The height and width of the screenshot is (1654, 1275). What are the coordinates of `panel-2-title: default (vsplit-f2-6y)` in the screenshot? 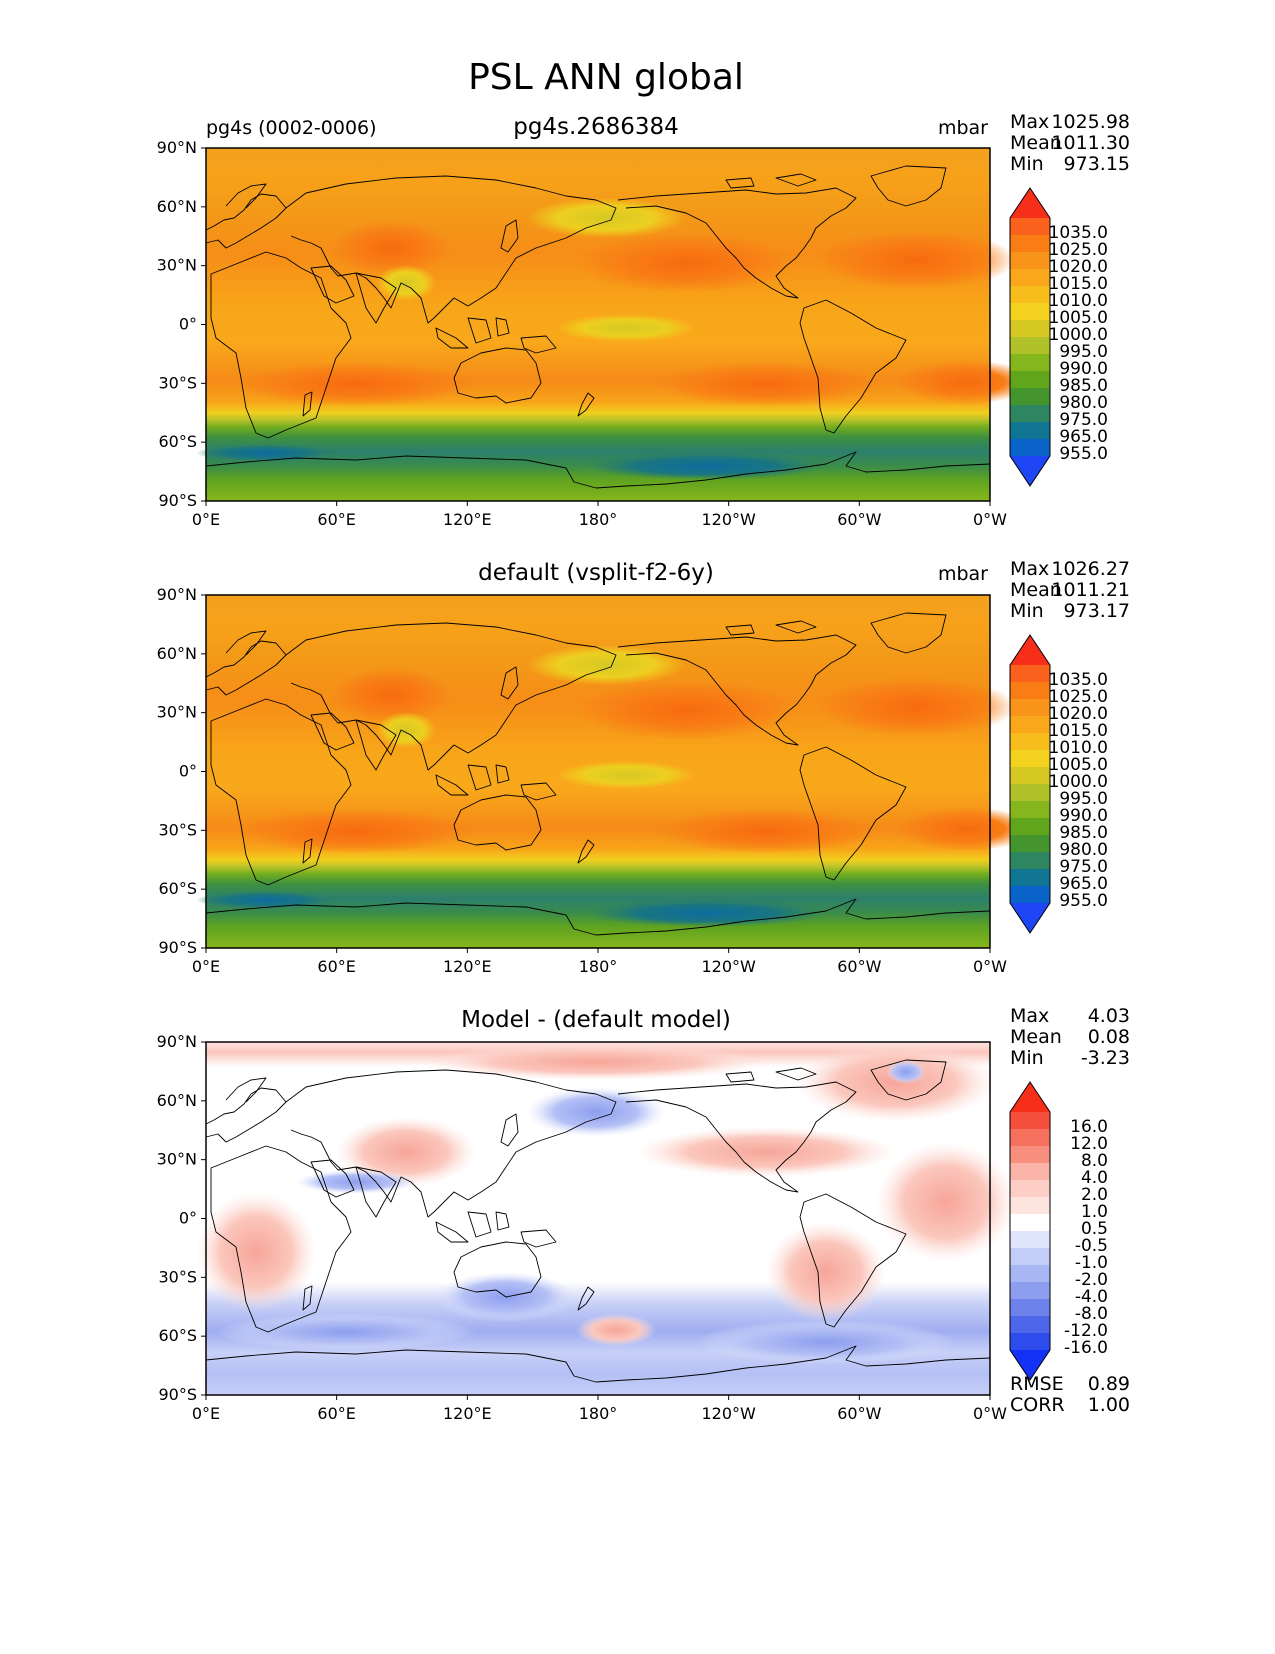 It's located at (596, 573).